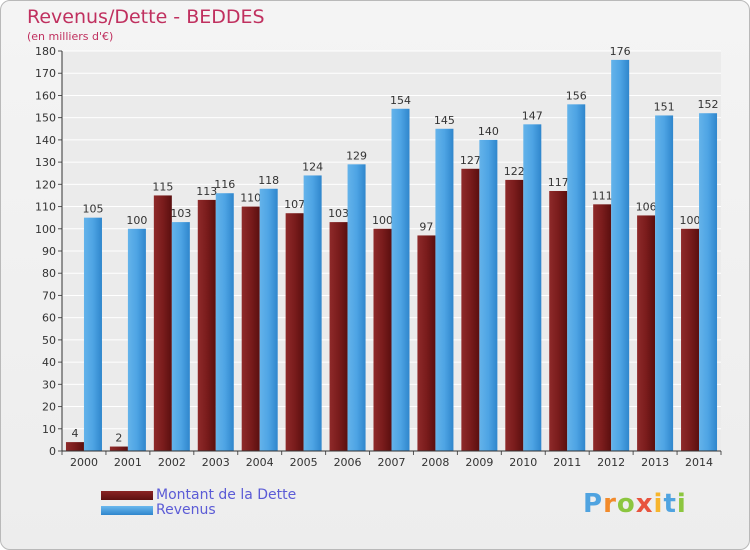 The image size is (750, 550). What do you see at coordinates (593, 504) in the screenshot?
I see `logo-letter: P` at bounding box center [593, 504].